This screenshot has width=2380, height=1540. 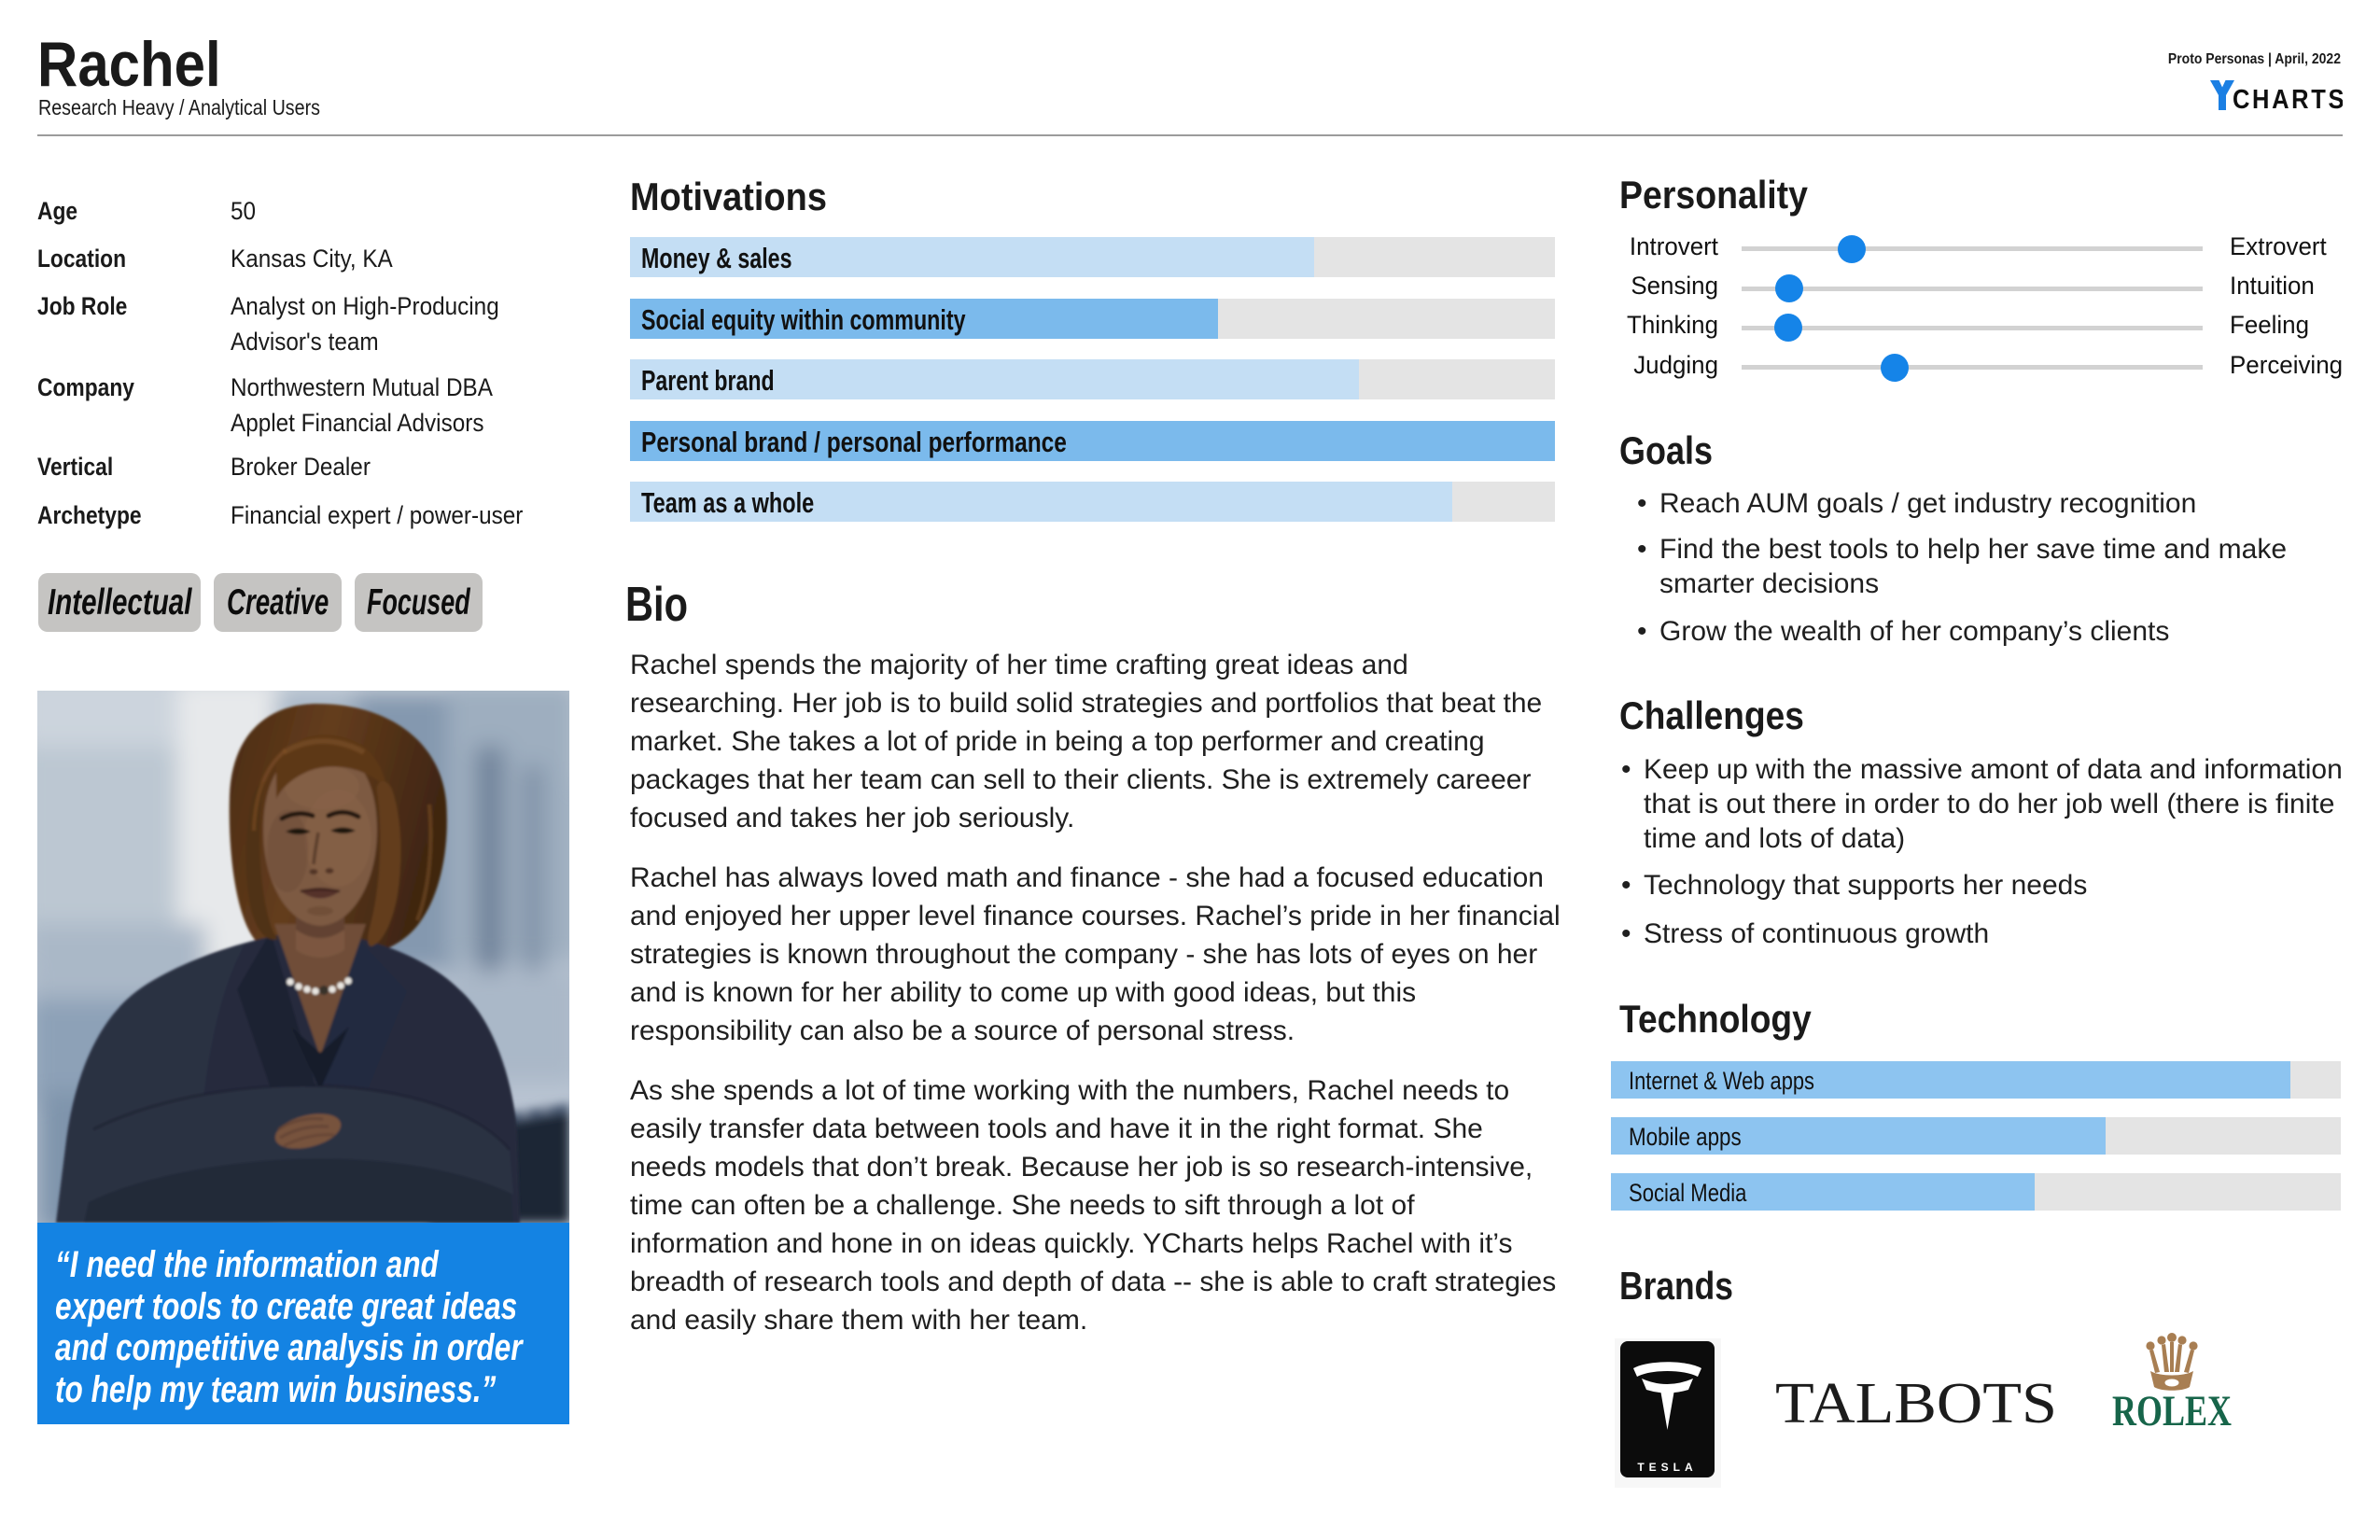 I want to click on svg-text: TESLA, so click(x=1667, y=1467).